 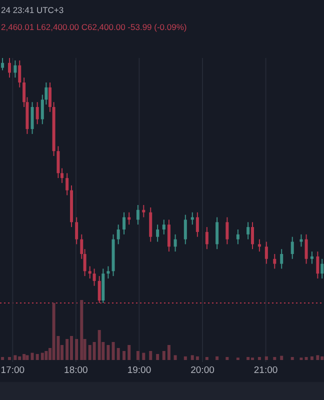 I want to click on x-tick-label: 17:00, so click(x=12, y=370).